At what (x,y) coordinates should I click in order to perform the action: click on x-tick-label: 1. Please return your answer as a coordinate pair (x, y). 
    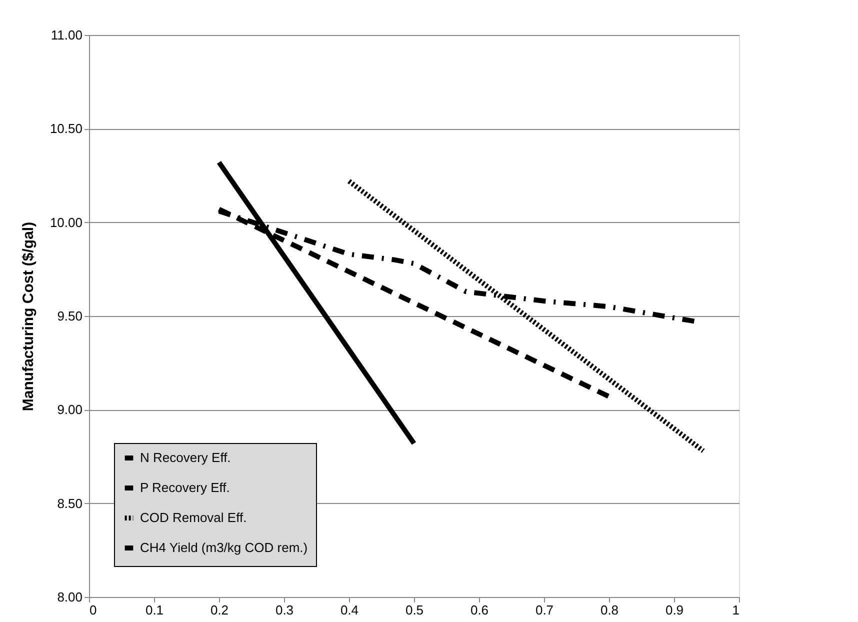
    Looking at the image, I should click on (736, 610).